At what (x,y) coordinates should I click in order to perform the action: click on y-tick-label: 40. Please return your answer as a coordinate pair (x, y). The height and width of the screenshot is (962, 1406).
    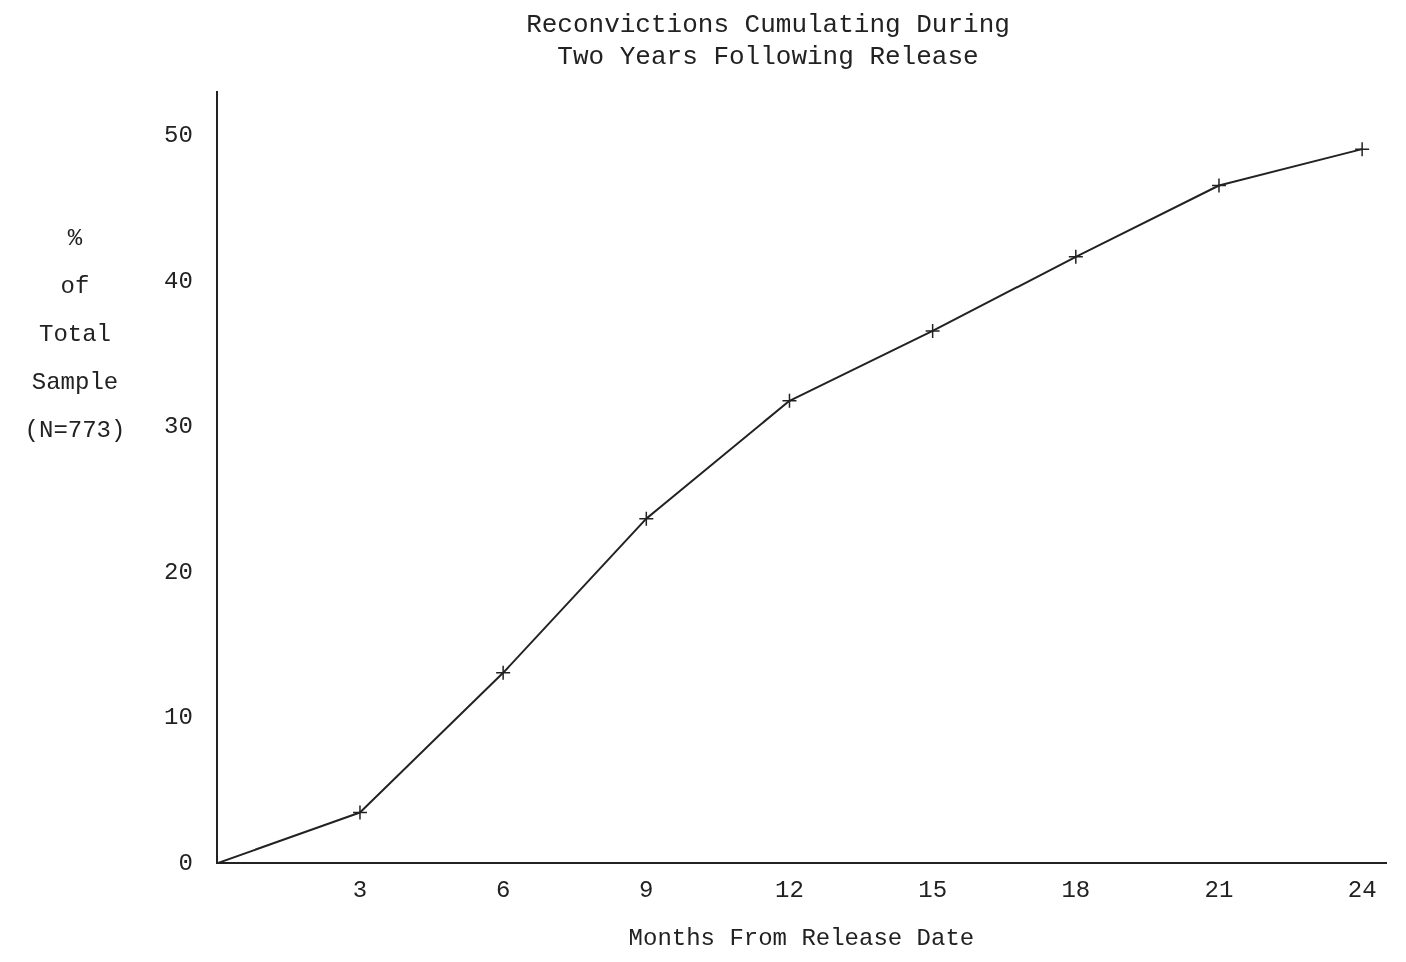
    Looking at the image, I should click on (178, 281).